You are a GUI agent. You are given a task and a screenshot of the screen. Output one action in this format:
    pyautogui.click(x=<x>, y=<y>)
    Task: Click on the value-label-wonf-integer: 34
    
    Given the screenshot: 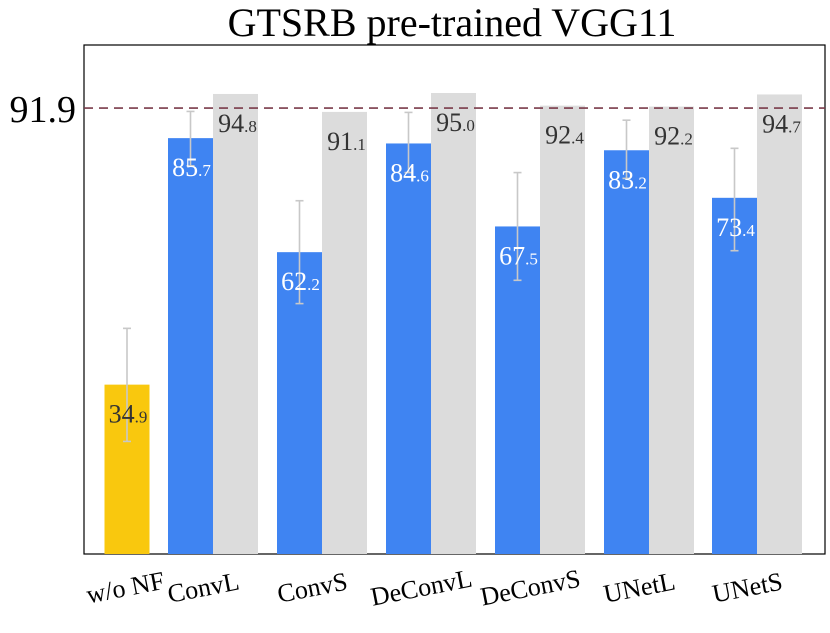 What is the action you would take?
    pyautogui.click(x=122, y=414)
    